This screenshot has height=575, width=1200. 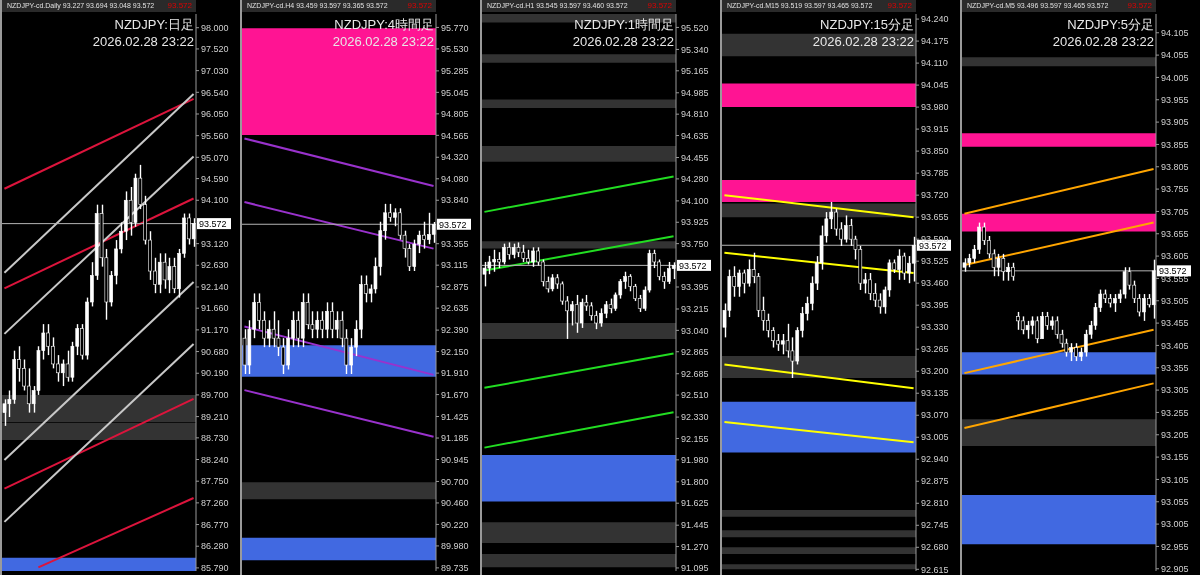 I want to click on y-tick-label: 93.915, so click(x=935, y=129).